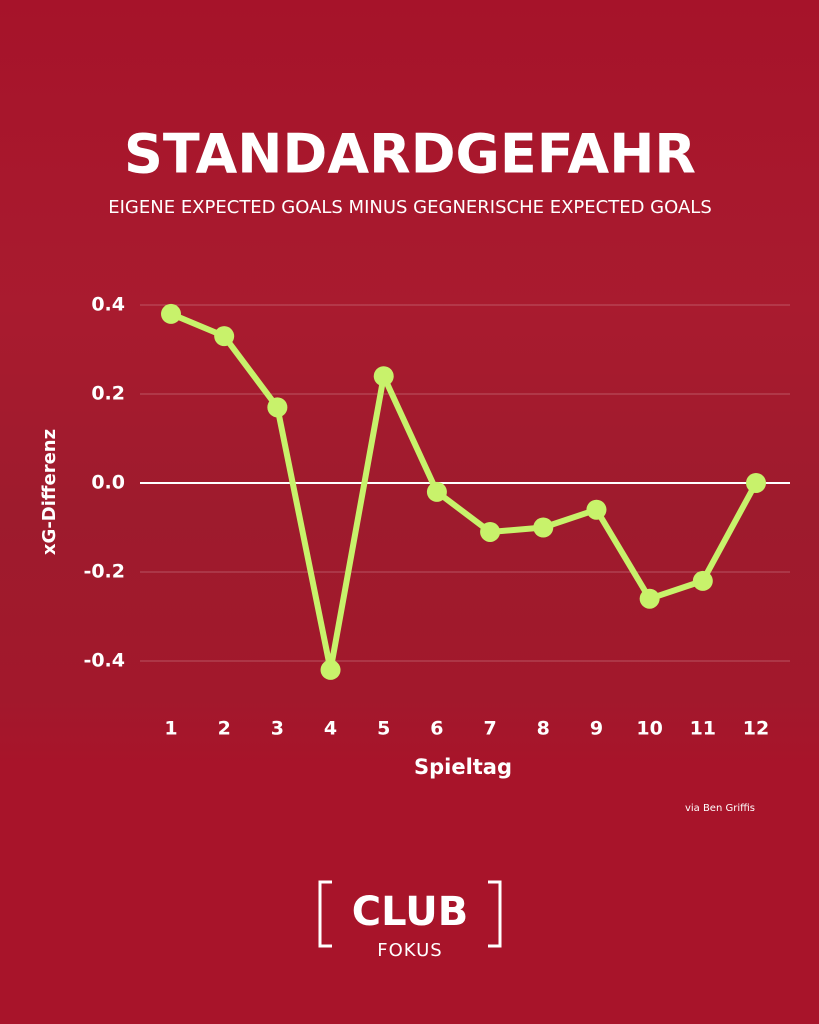 This screenshot has width=819, height=1024. I want to click on logo-text: FOKUS, so click(409, 950).